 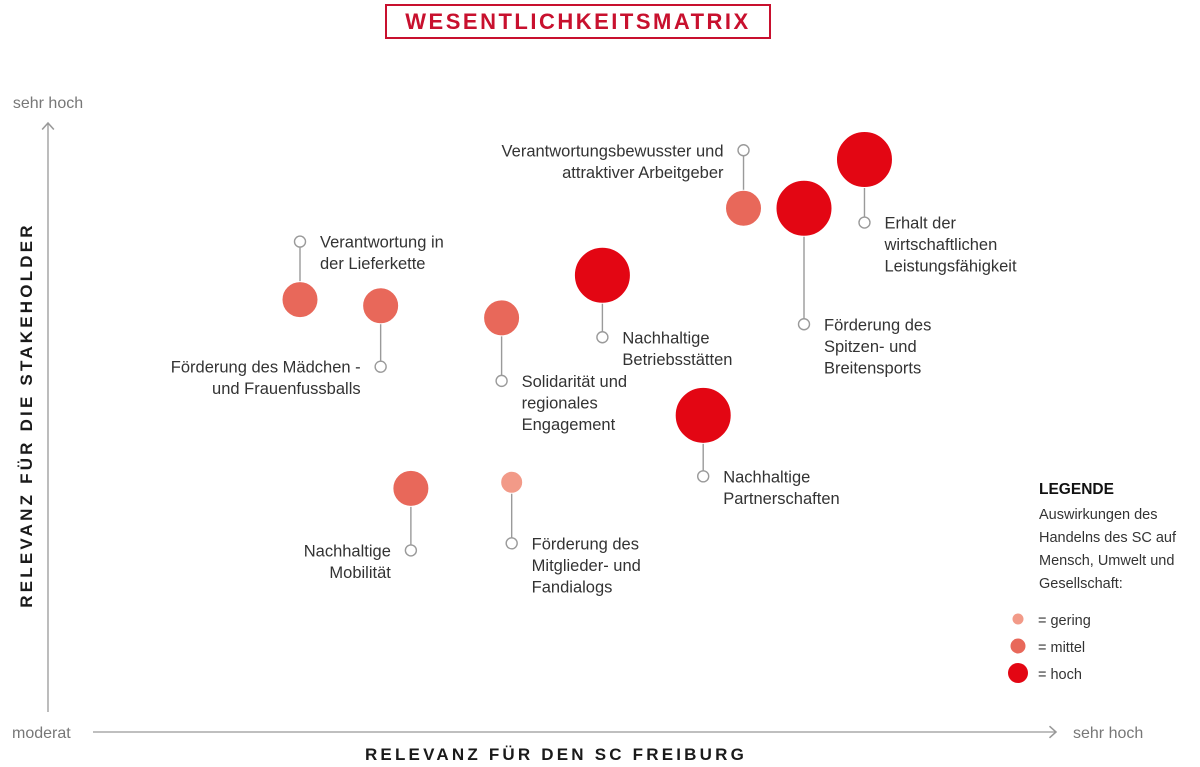 I want to click on point-label: Verantwortung in der Lieferkette, so click(x=382, y=253).